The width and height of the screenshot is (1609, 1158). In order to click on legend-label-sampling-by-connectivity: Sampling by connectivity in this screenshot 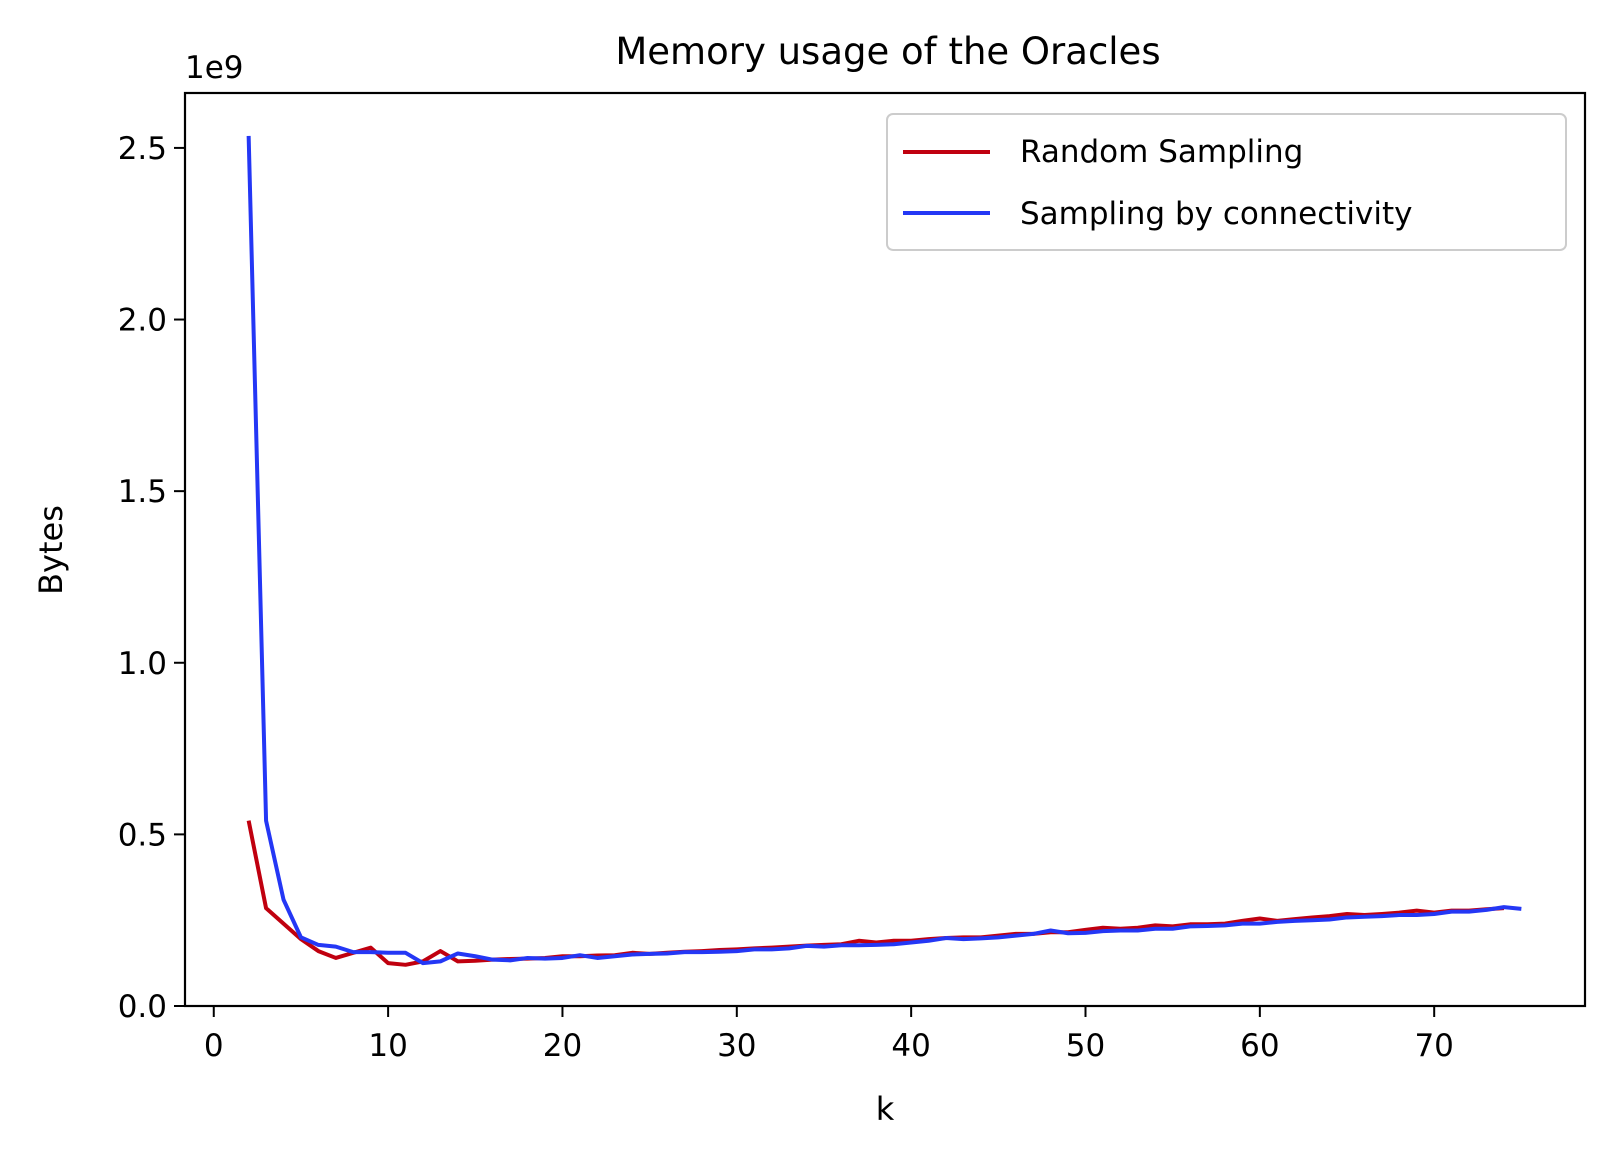, I will do `click(1216, 214)`.